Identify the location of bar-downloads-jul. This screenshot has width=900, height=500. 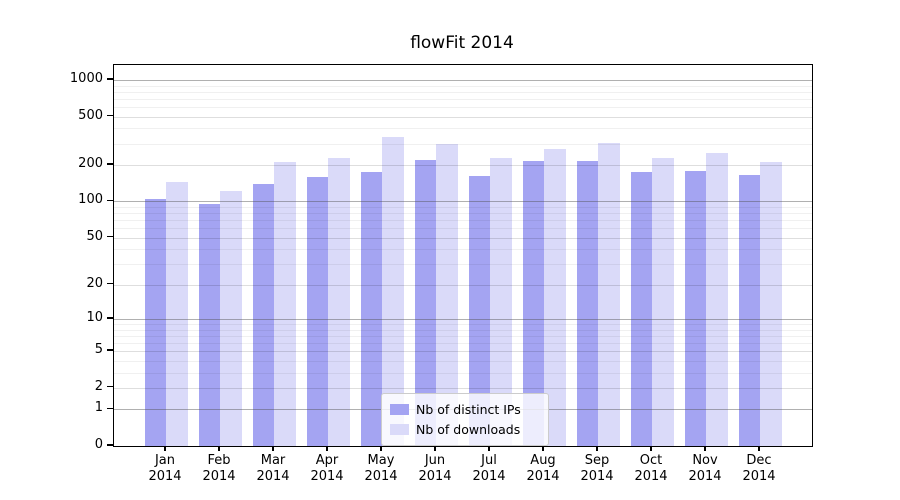
(501, 302).